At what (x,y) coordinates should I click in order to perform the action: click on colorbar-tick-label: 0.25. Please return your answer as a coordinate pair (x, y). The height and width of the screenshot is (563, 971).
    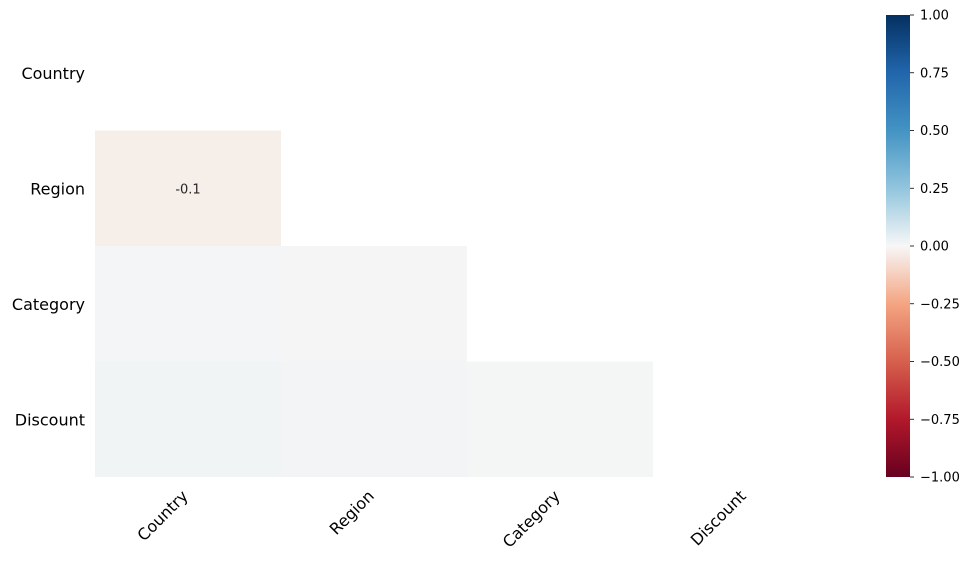
    Looking at the image, I should click on (934, 189).